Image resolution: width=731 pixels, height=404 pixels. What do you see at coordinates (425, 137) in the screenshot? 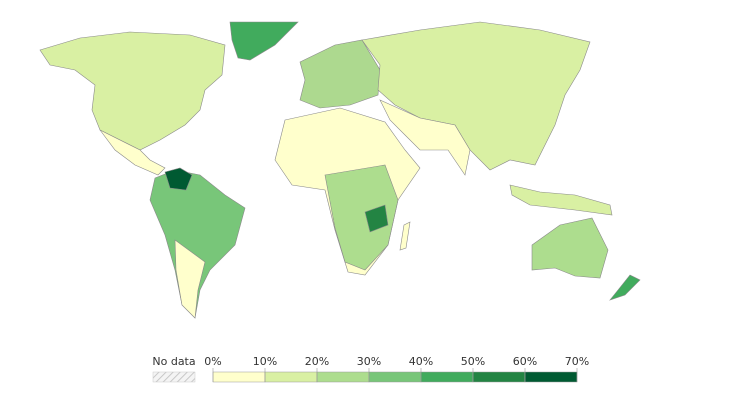
I see `middle-east-india` at bounding box center [425, 137].